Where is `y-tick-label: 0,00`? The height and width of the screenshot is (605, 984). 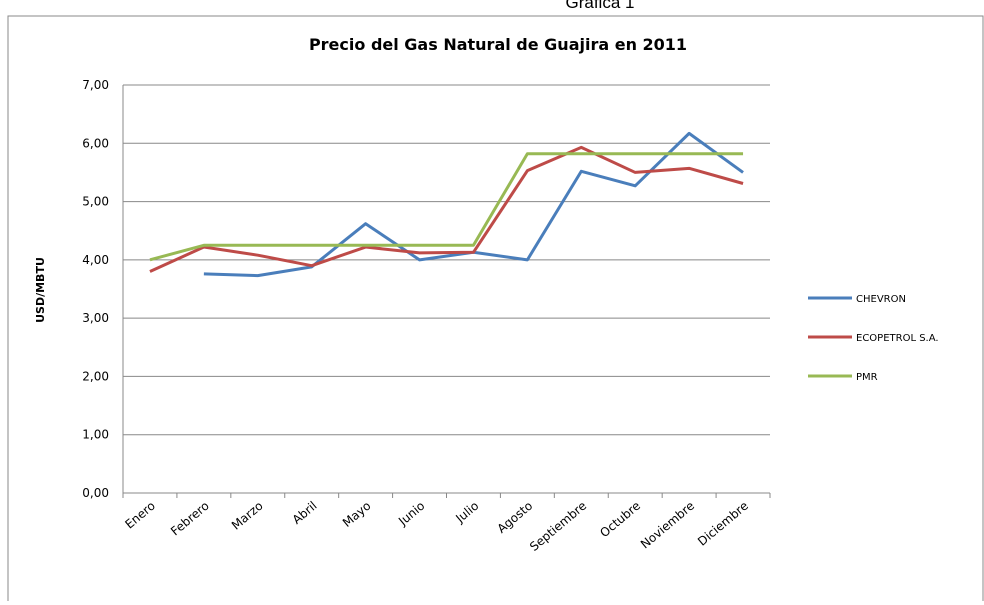 y-tick-label: 0,00 is located at coordinates (95, 493).